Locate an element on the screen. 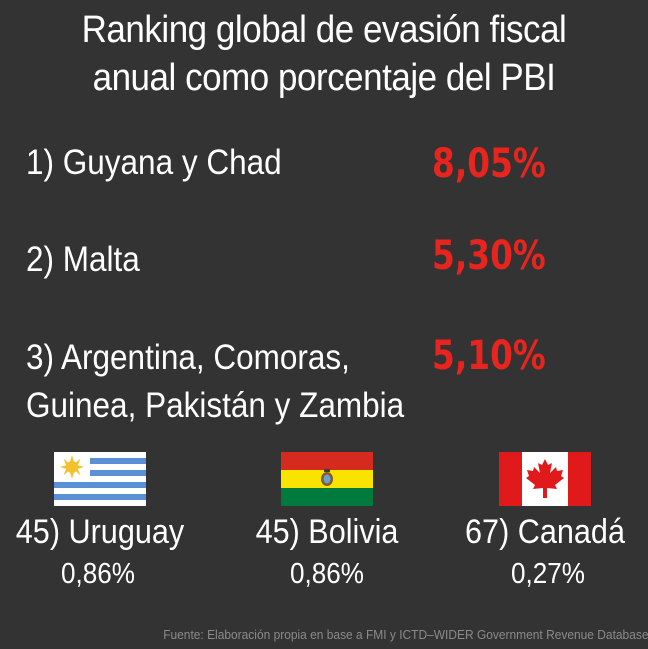 Image resolution: width=648 pixels, height=649 pixels. rank-1-value: 8,05% is located at coordinates (489, 164).